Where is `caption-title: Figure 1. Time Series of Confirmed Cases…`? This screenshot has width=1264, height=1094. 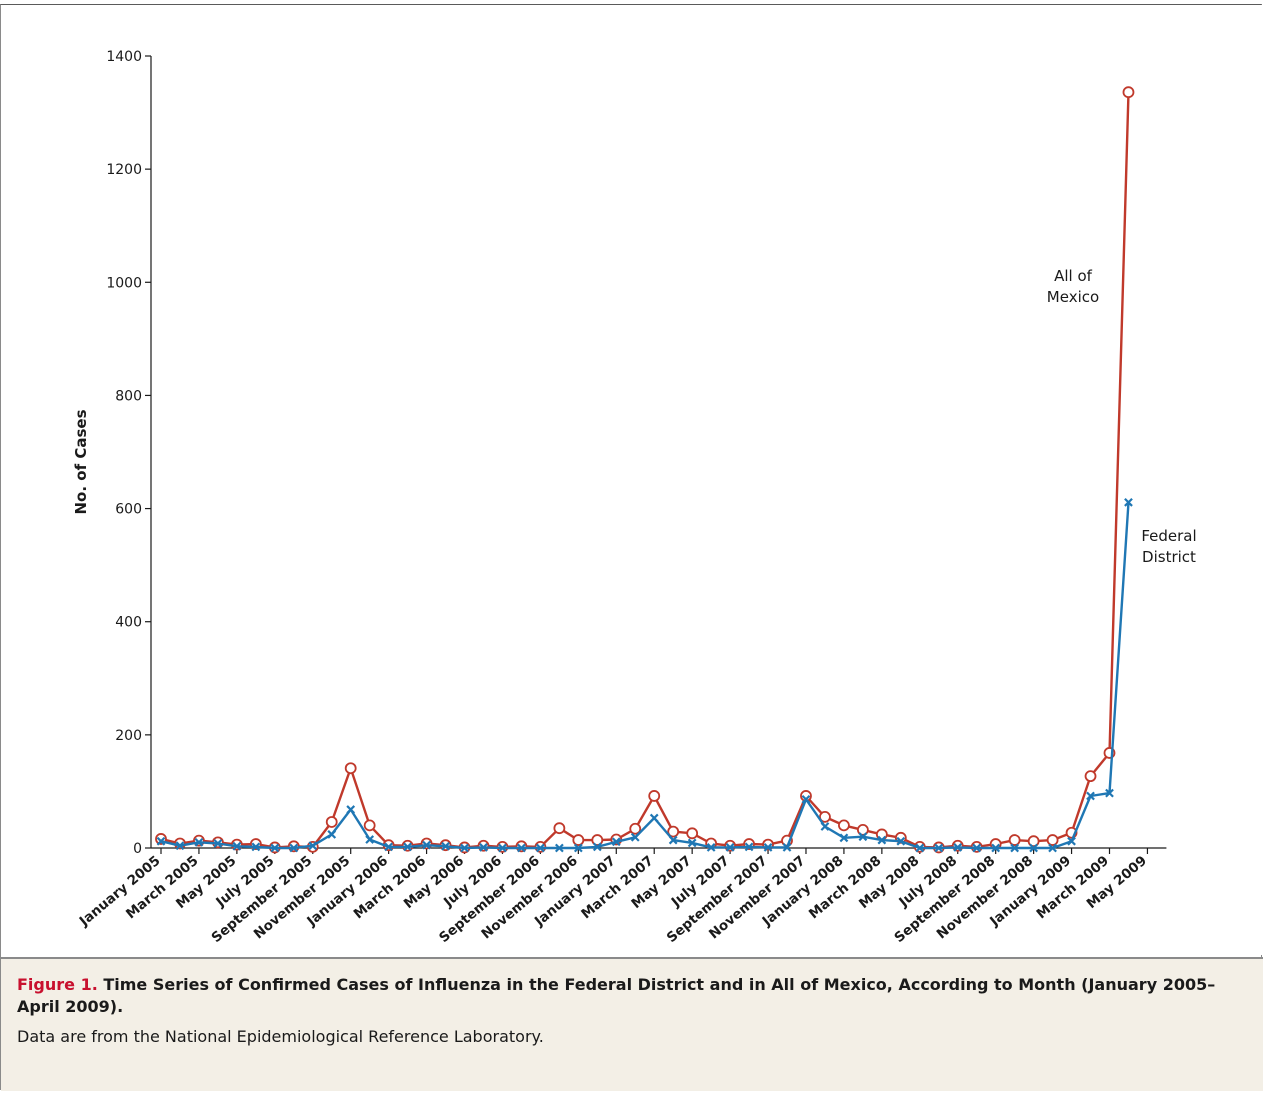
caption-title: Figure 1. Time Series of Confirmed Cases… is located at coordinates (632, 996).